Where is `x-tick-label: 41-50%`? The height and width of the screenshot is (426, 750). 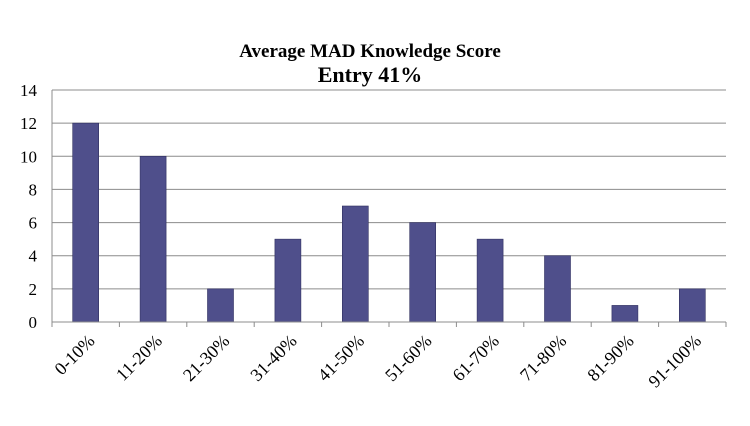 x-tick-label: 41-50% is located at coordinates (341, 358).